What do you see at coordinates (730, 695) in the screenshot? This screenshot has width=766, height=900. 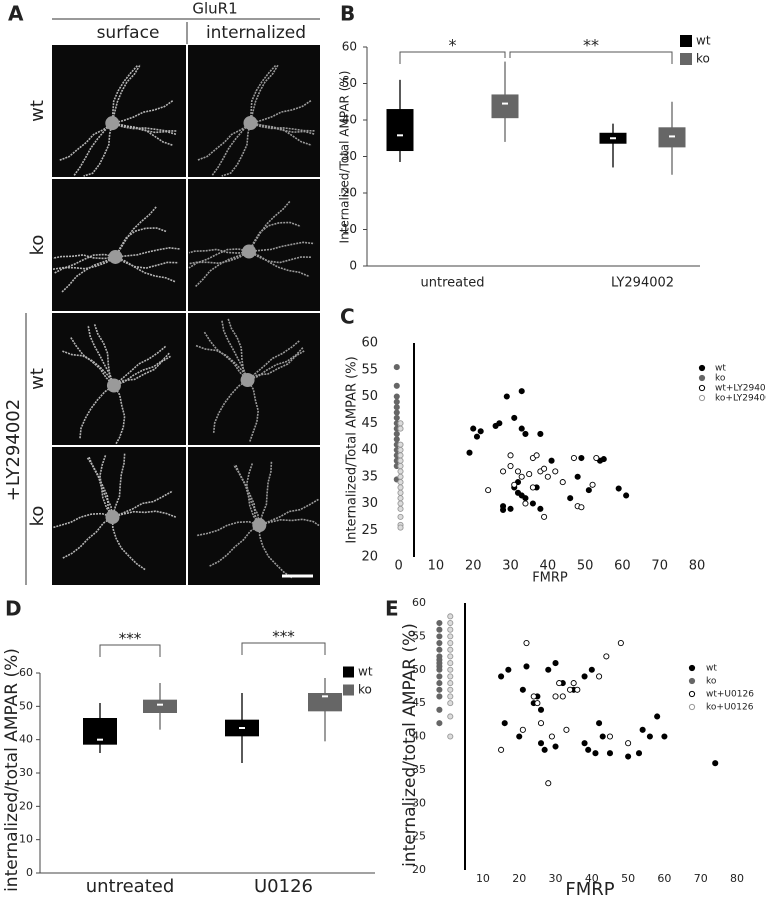 I see `legend-label: wt+U0126` at bounding box center [730, 695].